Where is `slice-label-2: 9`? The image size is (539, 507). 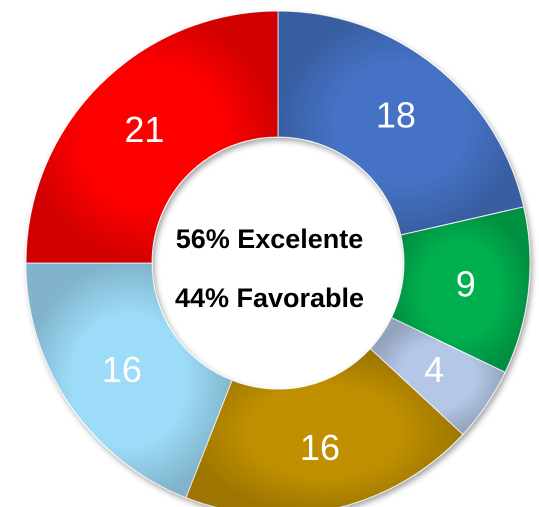
slice-label-2: 9 is located at coordinates (466, 284).